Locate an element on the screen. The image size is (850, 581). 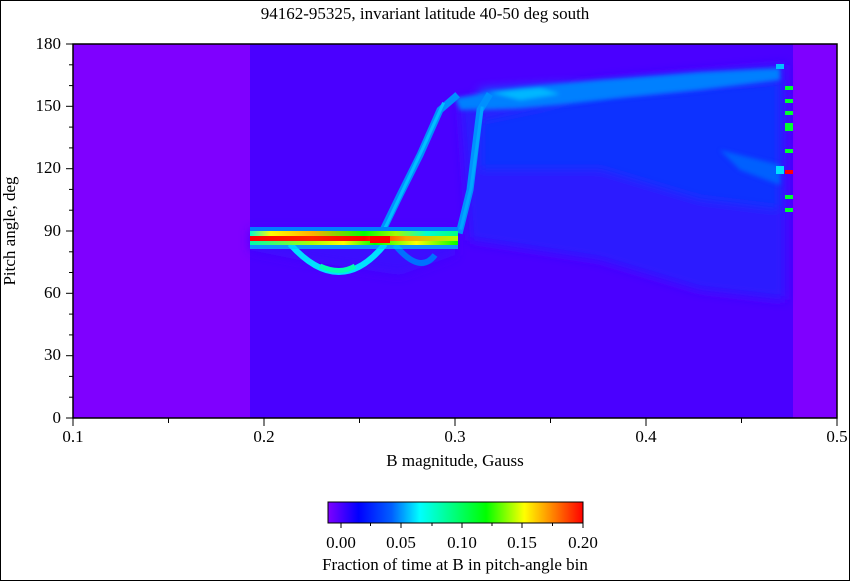
x-tick-label: 0.2 is located at coordinates (264, 436).